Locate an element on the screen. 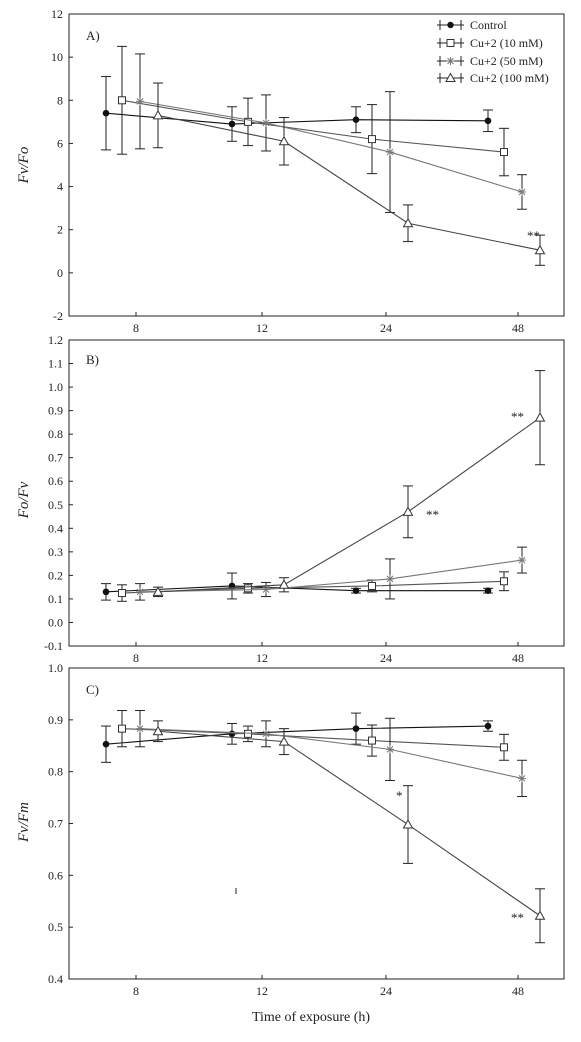  panel-b-annotation-100mm-24h: ** is located at coordinates (432, 514).